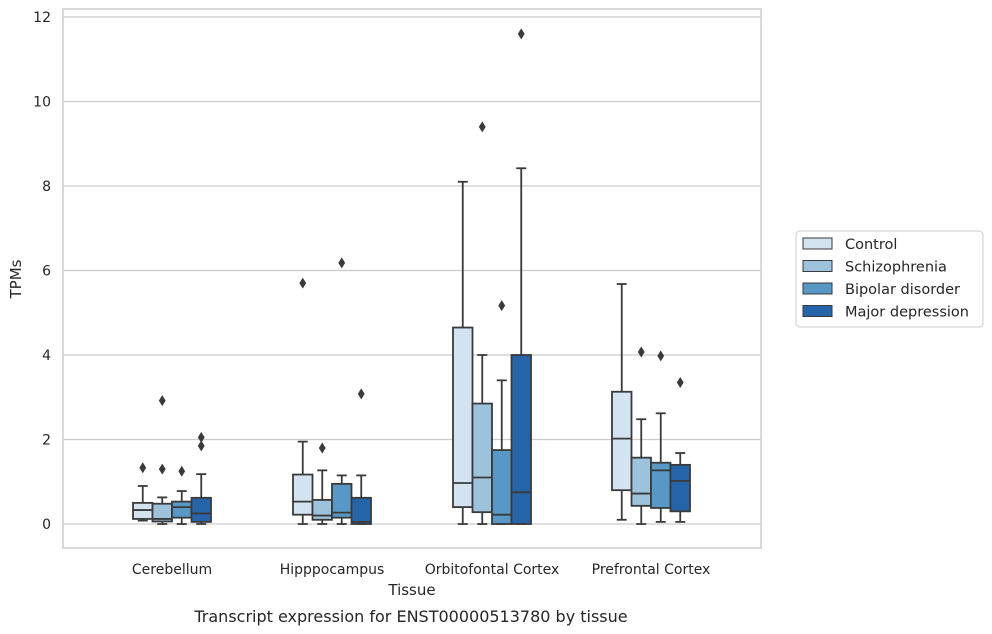  I want to click on x-axis-title: Tissue, so click(411, 590).